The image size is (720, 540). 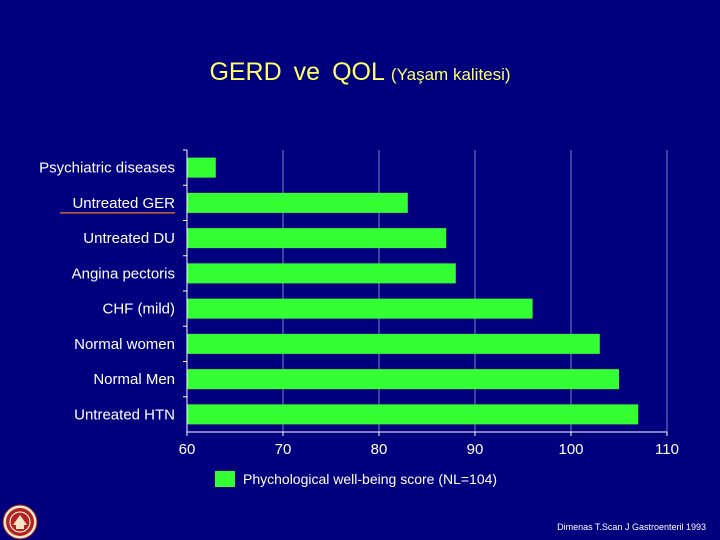 What do you see at coordinates (107, 168) in the screenshot?
I see `category-label: Psychiatric diseases` at bounding box center [107, 168].